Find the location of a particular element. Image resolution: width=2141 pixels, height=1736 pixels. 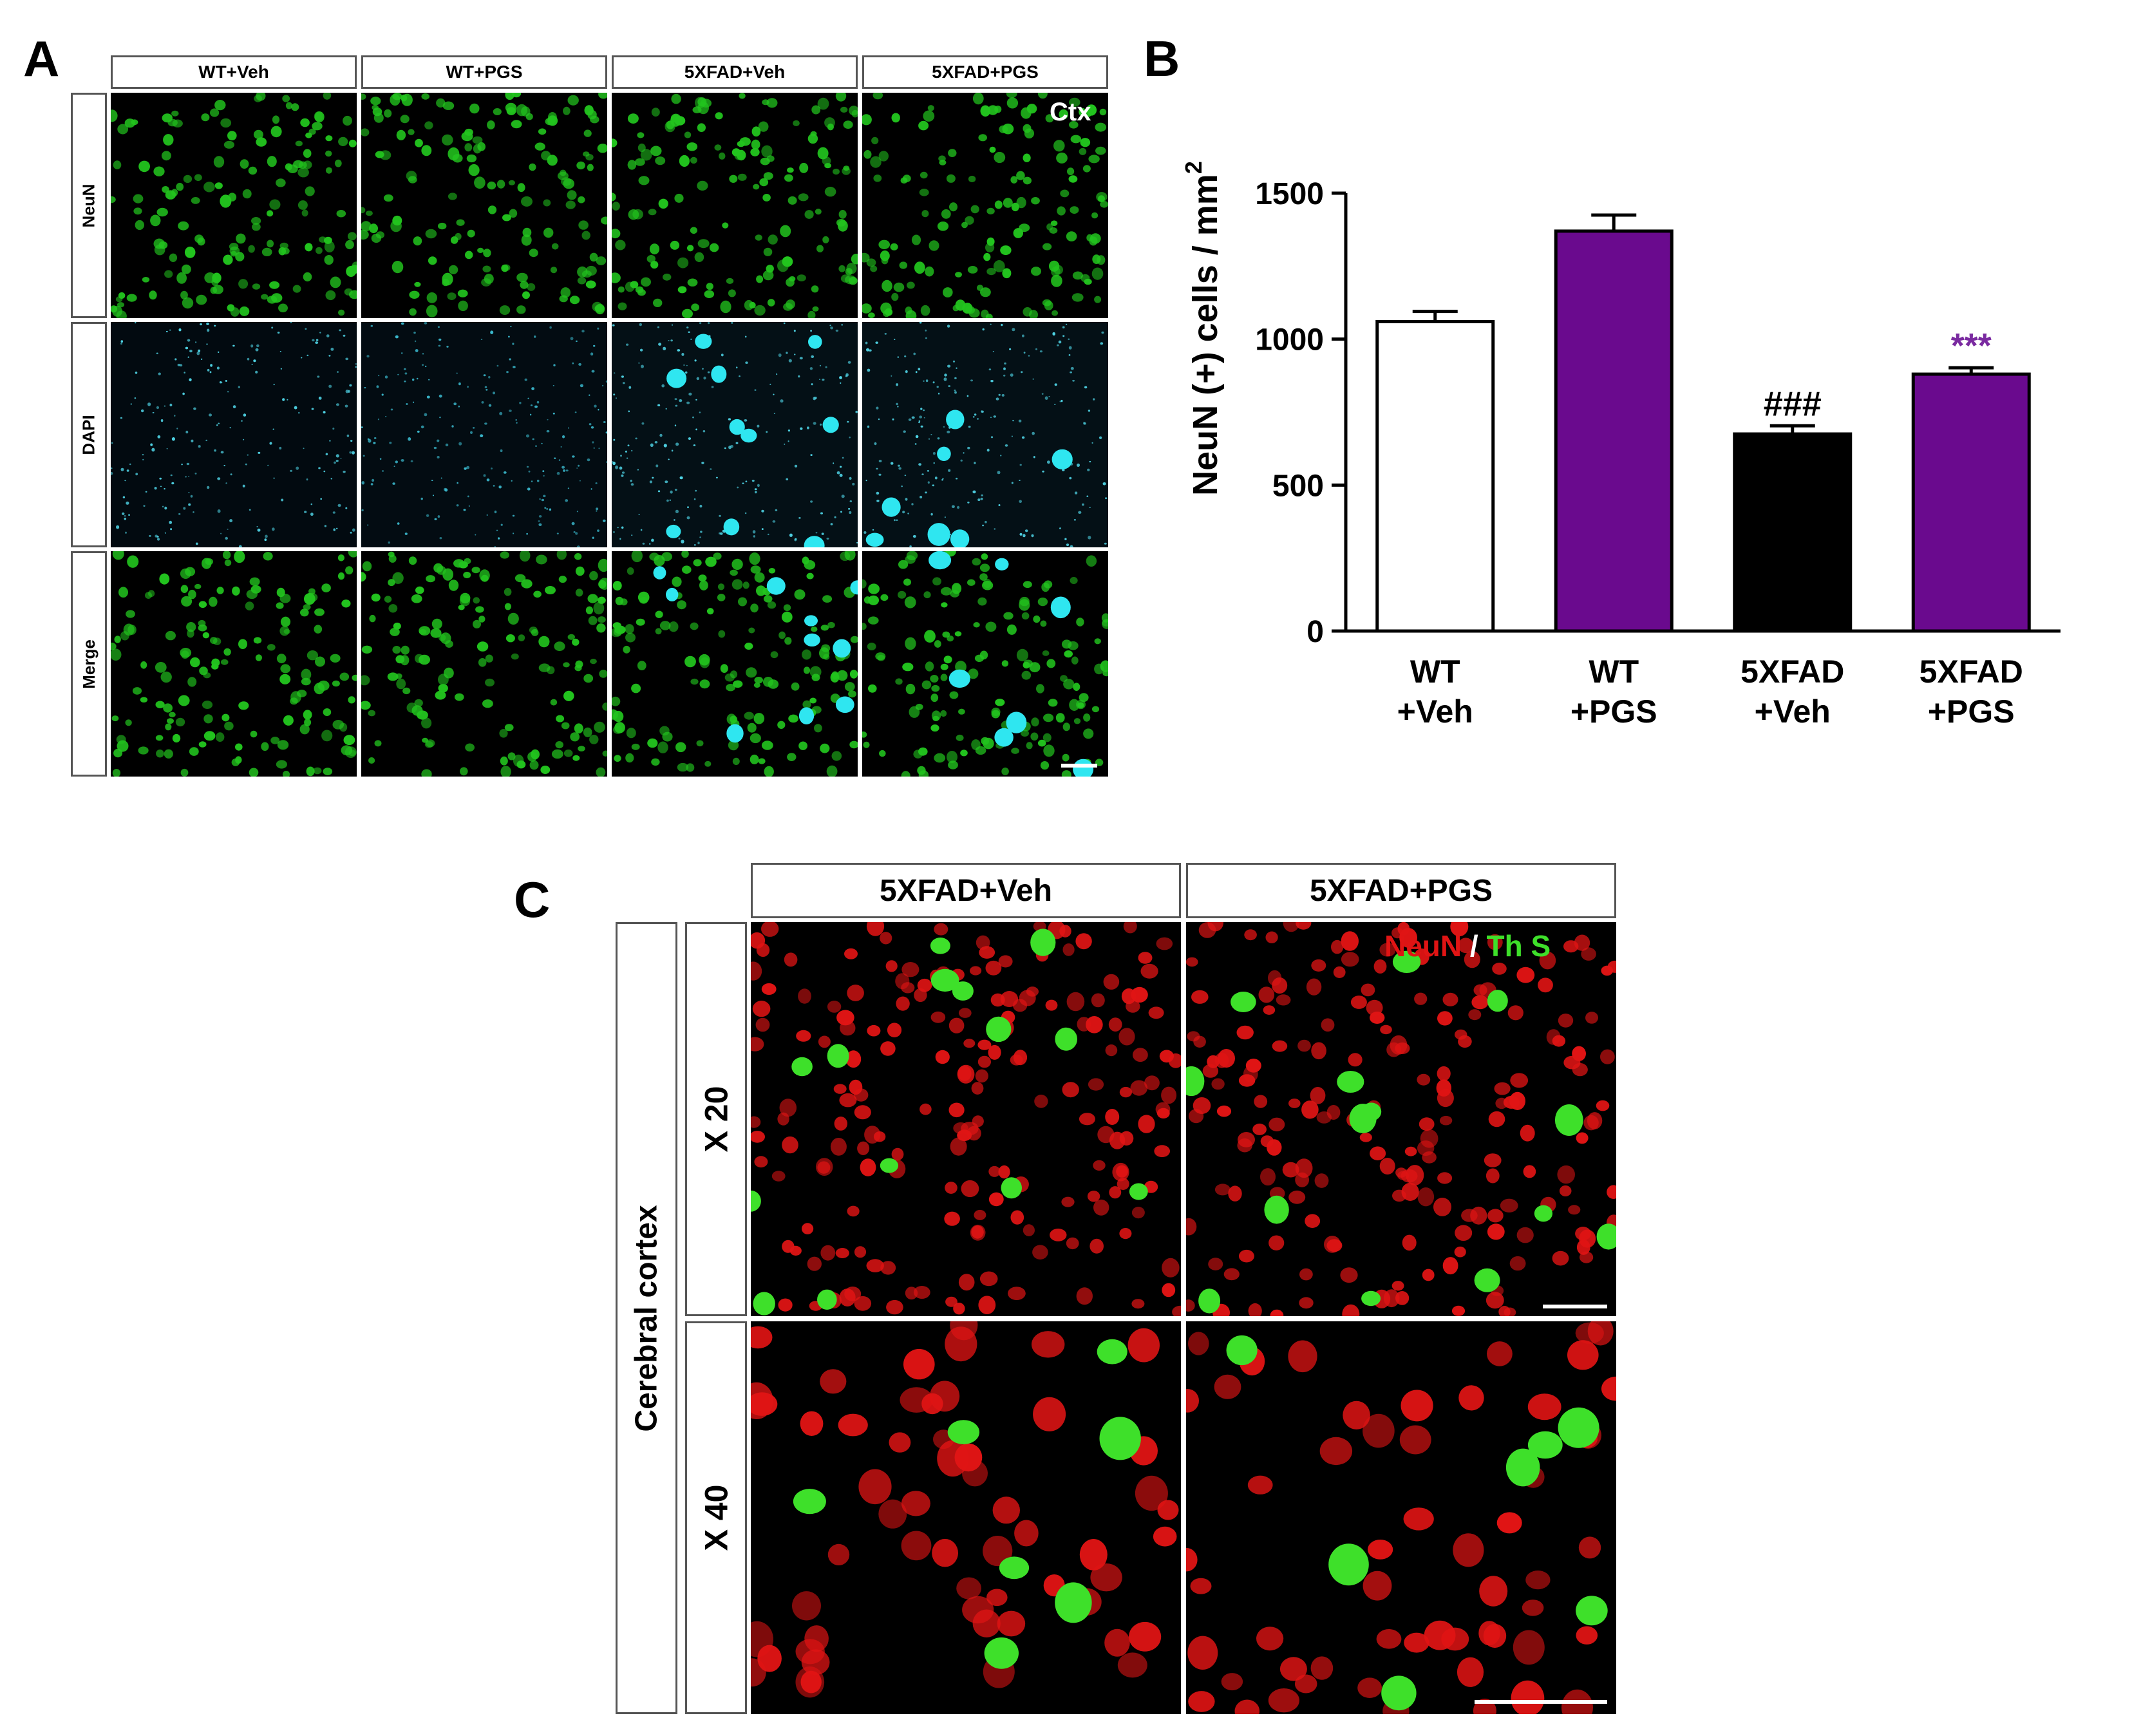

micrograph-neun-wt-pgs is located at coordinates (484, 206).